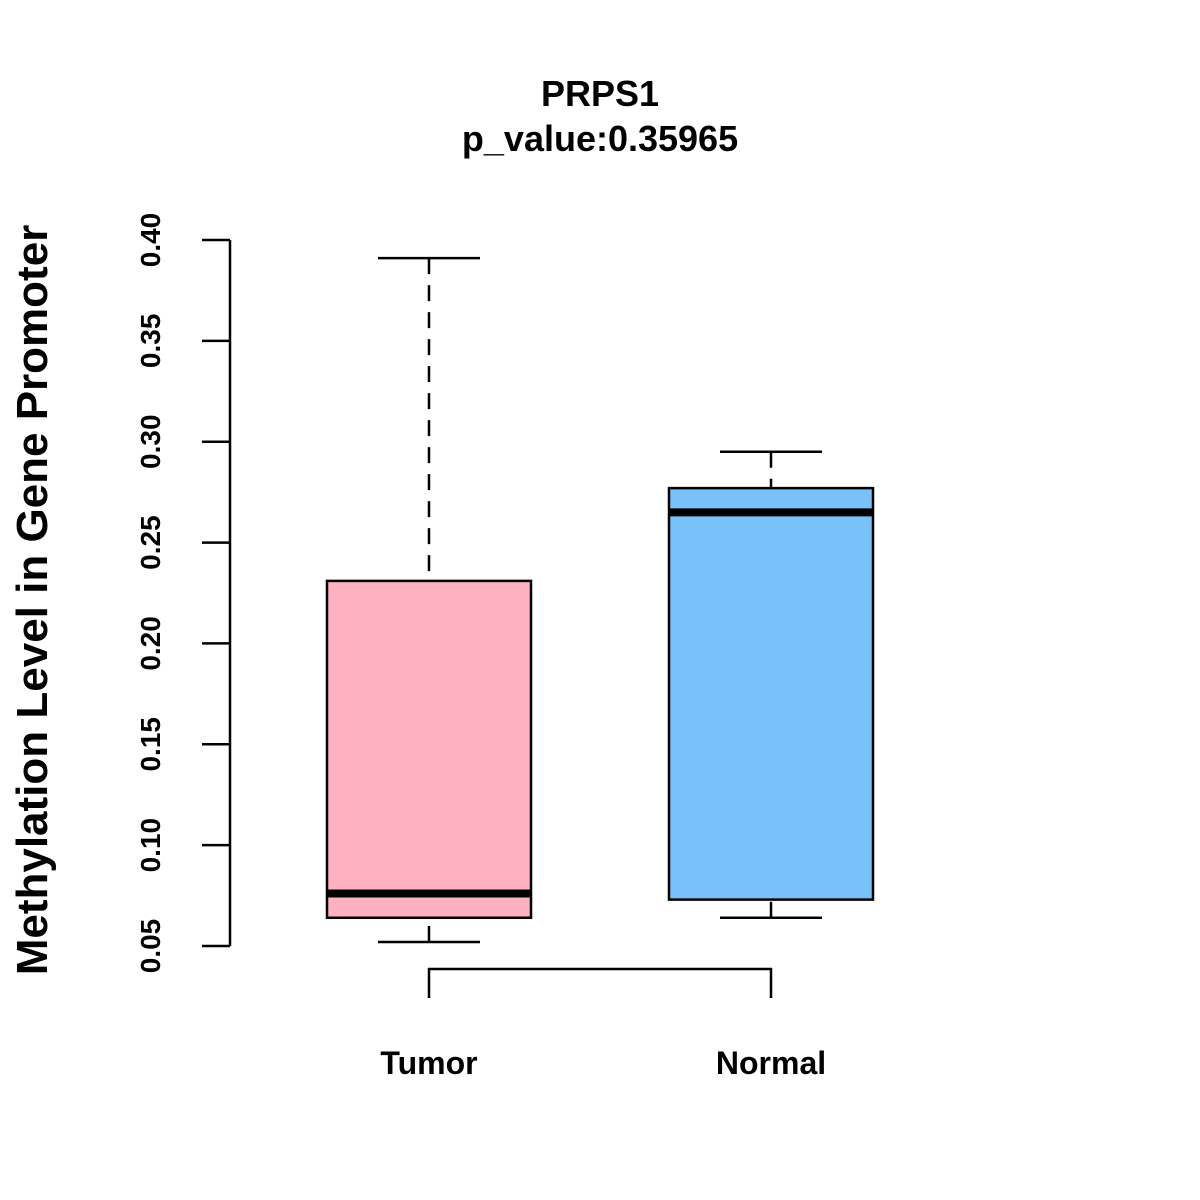 This screenshot has height=1200, width=1200. Describe the element at coordinates (600, 138) in the screenshot. I see `chart-subtitle: p_value:0.35965` at that location.